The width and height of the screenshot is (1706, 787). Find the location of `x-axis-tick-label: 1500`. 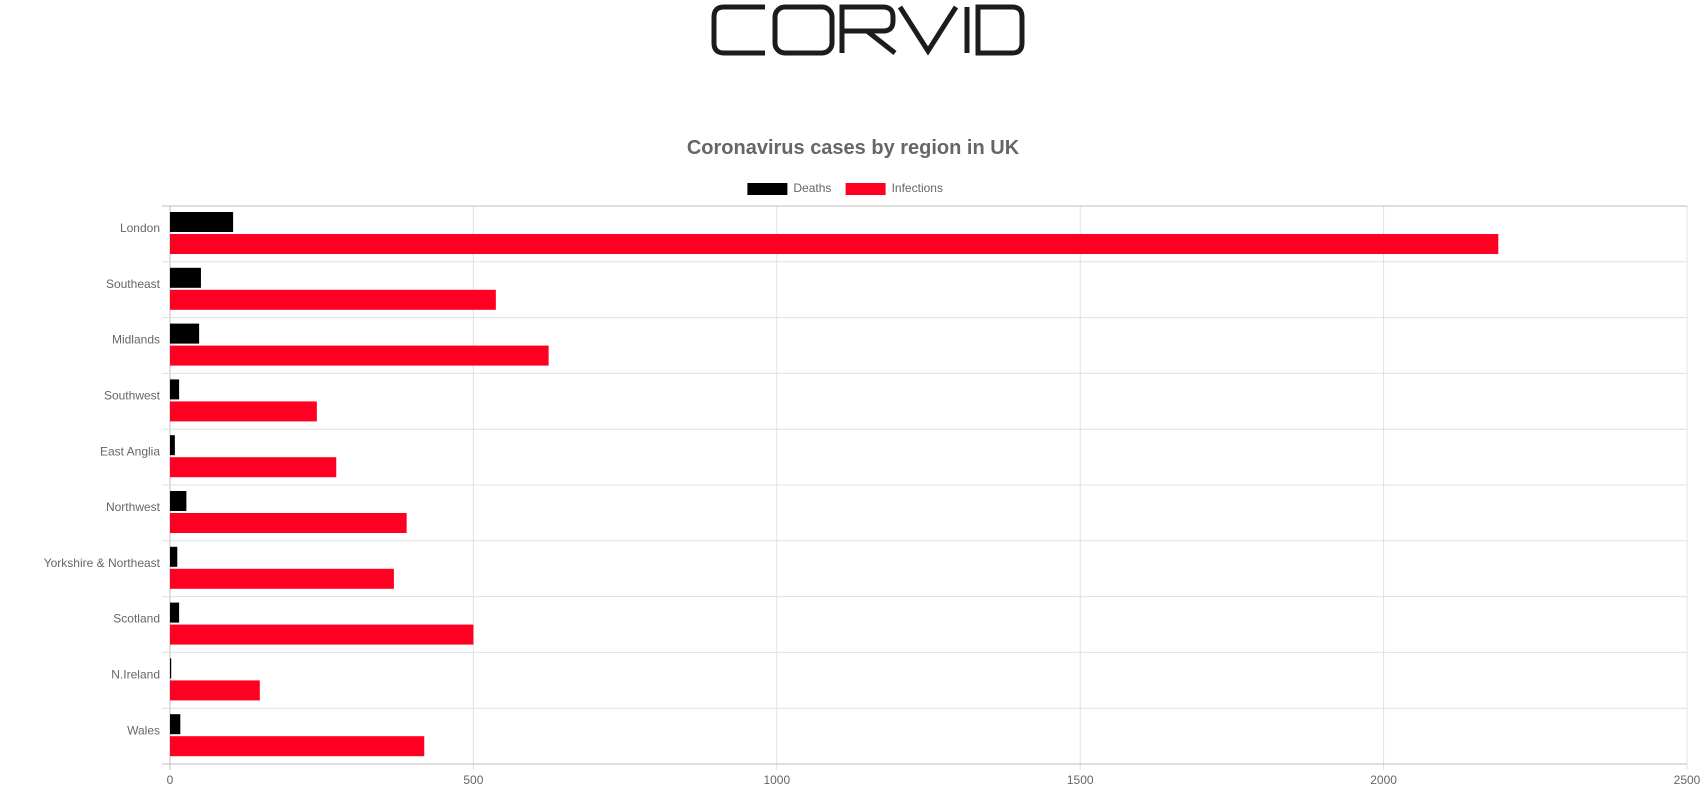

x-axis-tick-label: 1500 is located at coordinates (1080, 780).